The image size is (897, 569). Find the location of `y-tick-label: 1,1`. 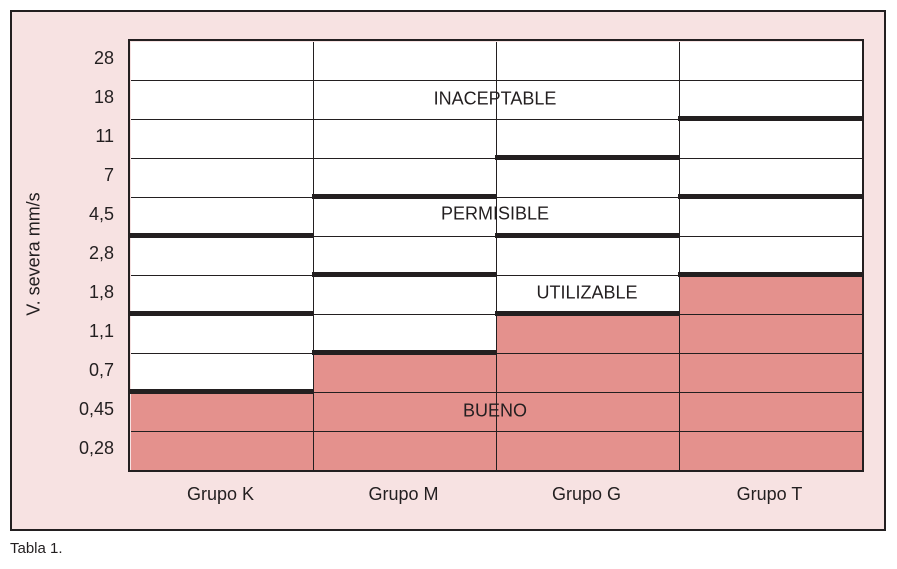

y-tick-label: 1,1 is located at coordinates (101, 331).